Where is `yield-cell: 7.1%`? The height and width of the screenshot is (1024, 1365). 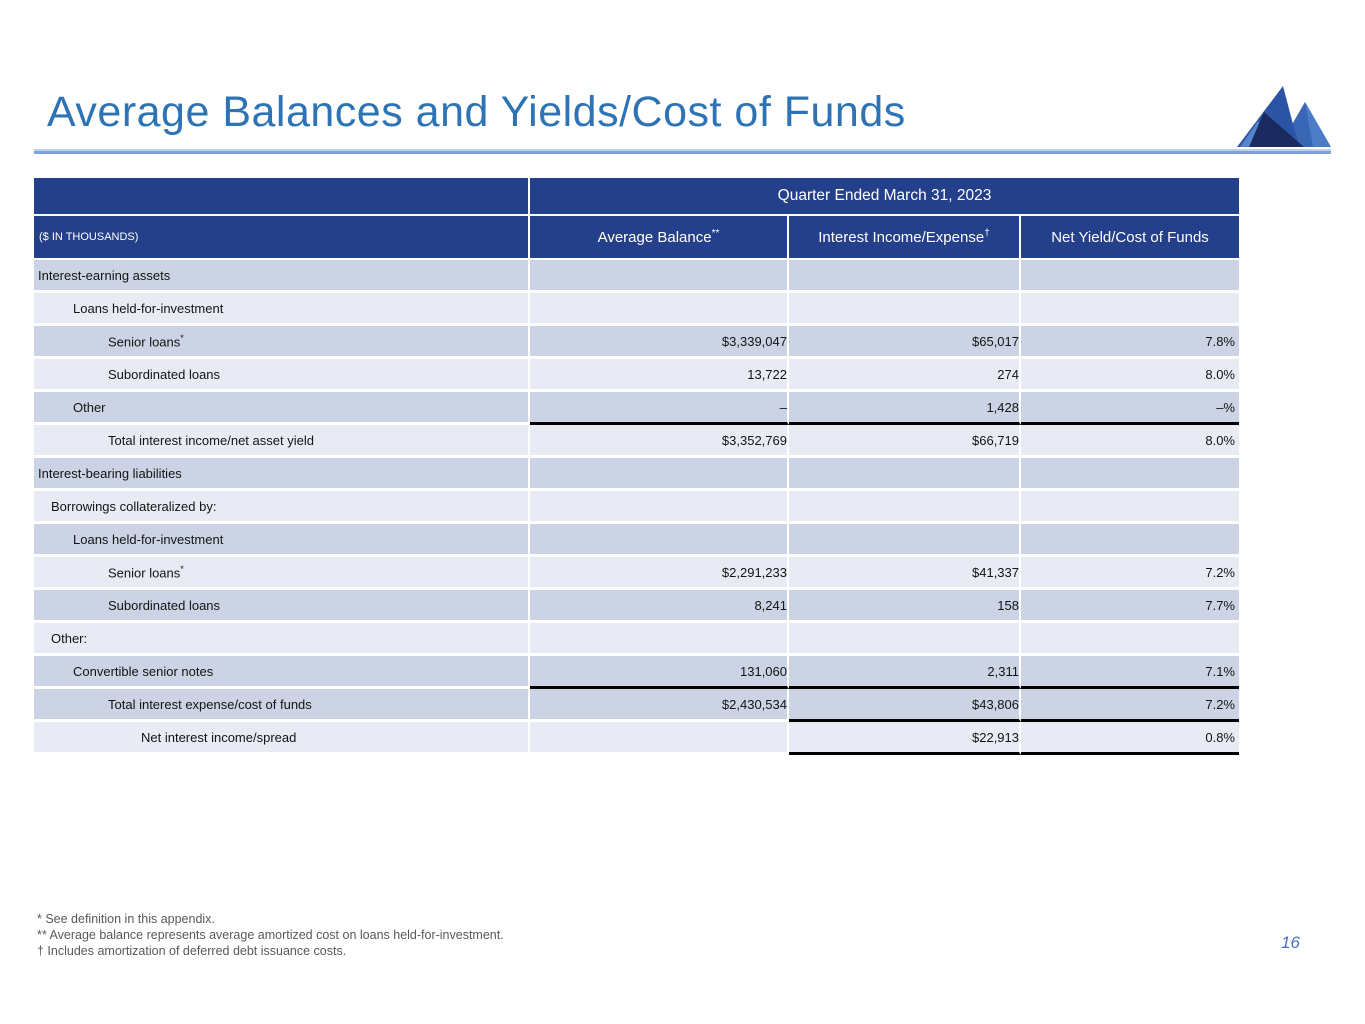
yield-cell: 7.1% is located at coordinates (1130, 672).